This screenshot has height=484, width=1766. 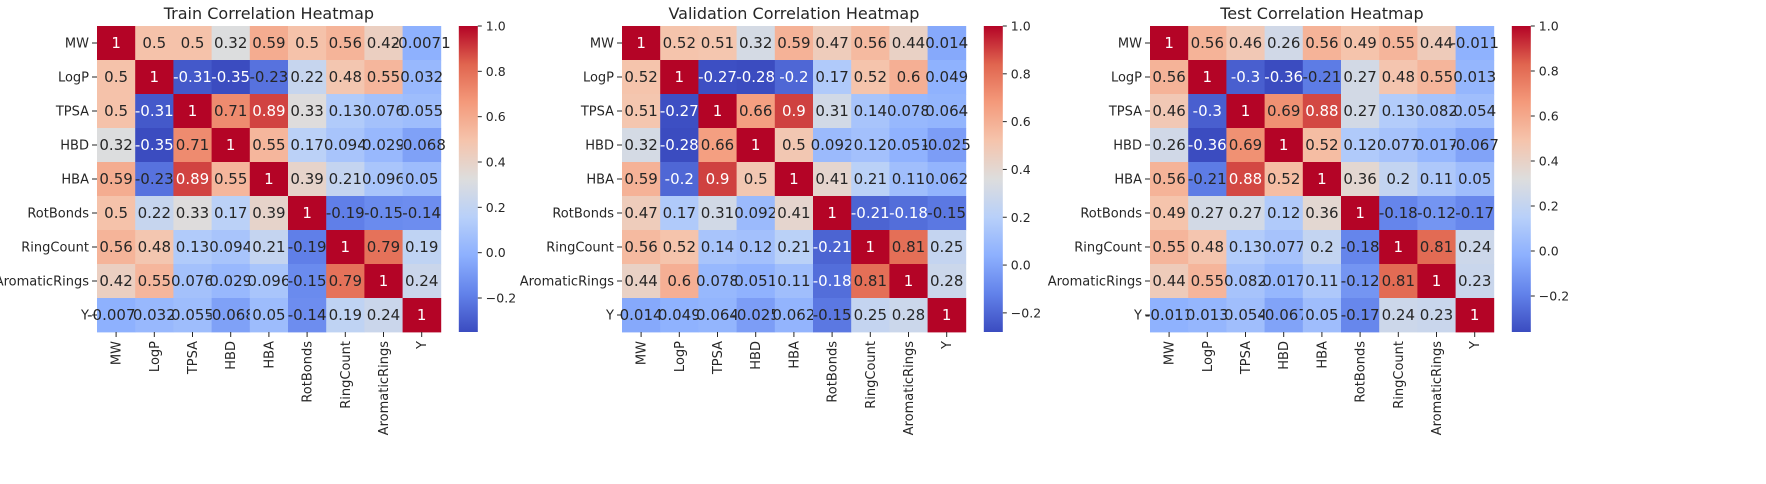 I want to click on cell-value-label: 0.05, so click(x=268, y=315).